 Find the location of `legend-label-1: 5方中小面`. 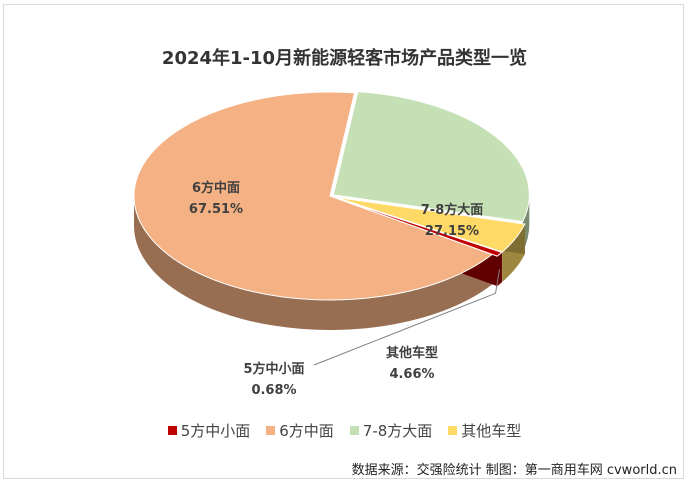

legend-label-1: 5方中小面 is located at coordinates (215, 431).